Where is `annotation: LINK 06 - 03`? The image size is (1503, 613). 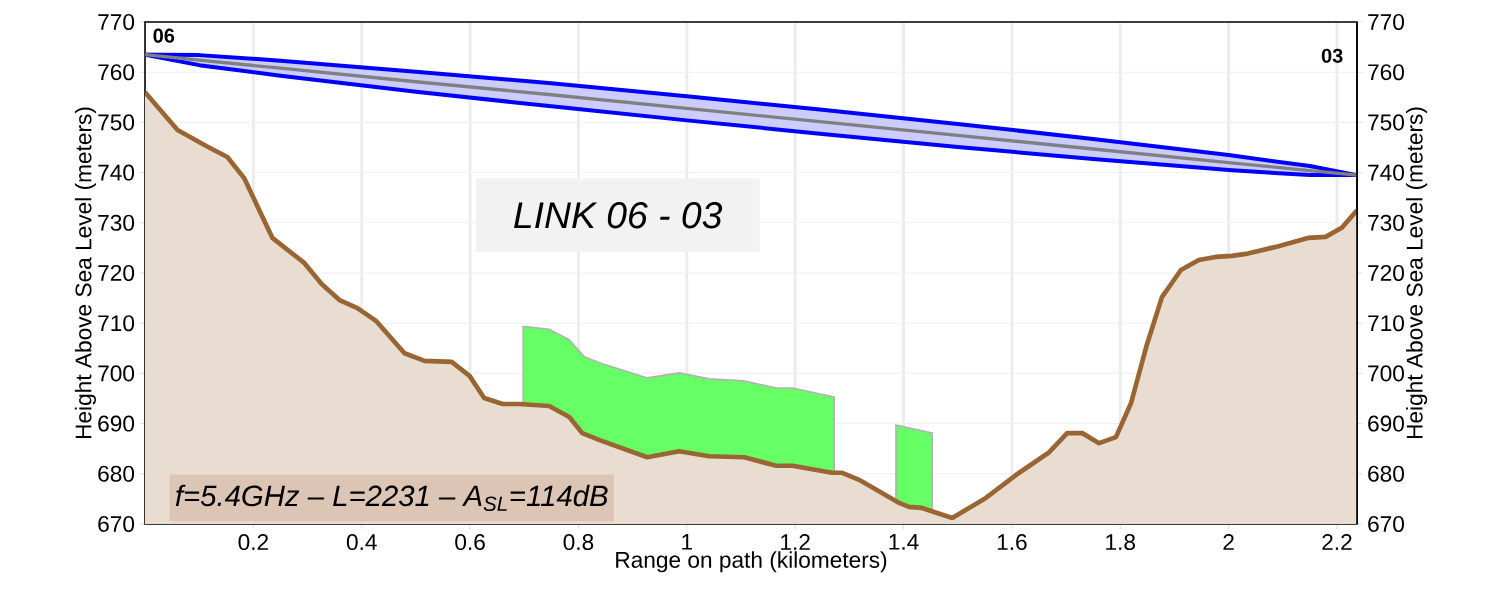
annotation: LINK 06 - 03 is located at coordinates (618, 215).